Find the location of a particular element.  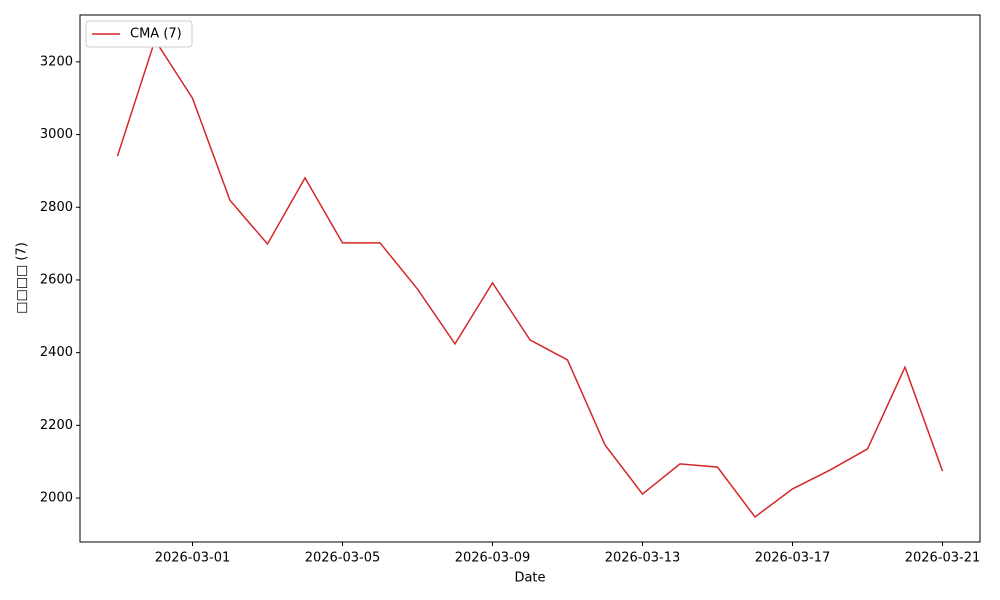

x-tick-label: 2026-03-01 is located at coordinates (193, 558).